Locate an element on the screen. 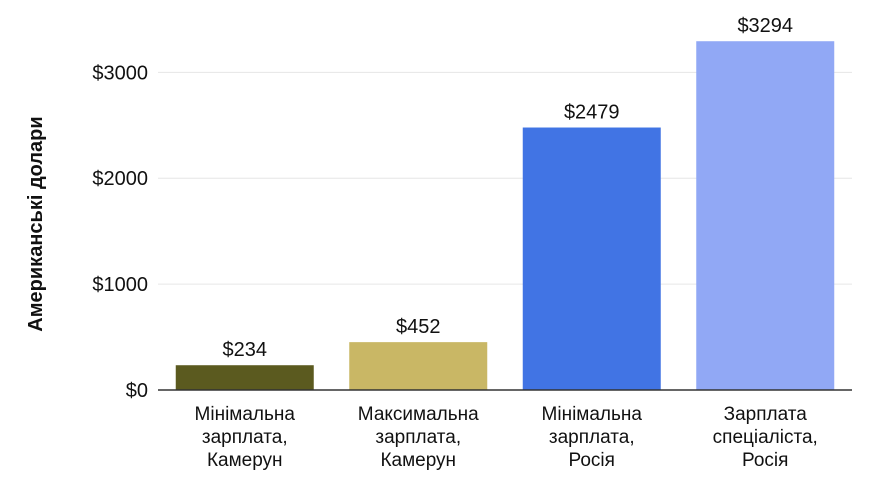 The width and height of the screenshot is (892, 488). bar-value-label: $452 is located at coordinates (418, 327).